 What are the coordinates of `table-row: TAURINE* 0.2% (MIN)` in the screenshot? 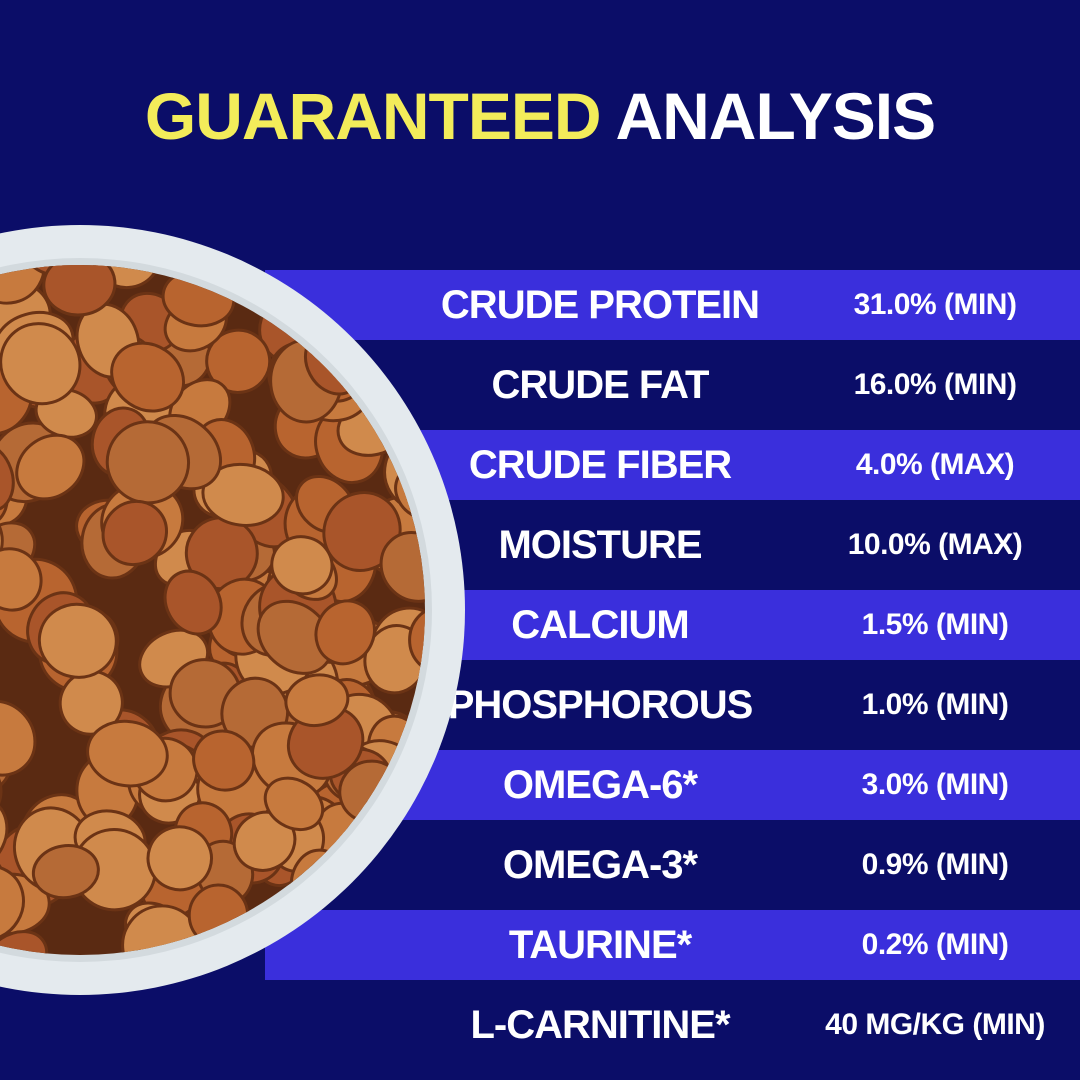 It's located at (672, 945).